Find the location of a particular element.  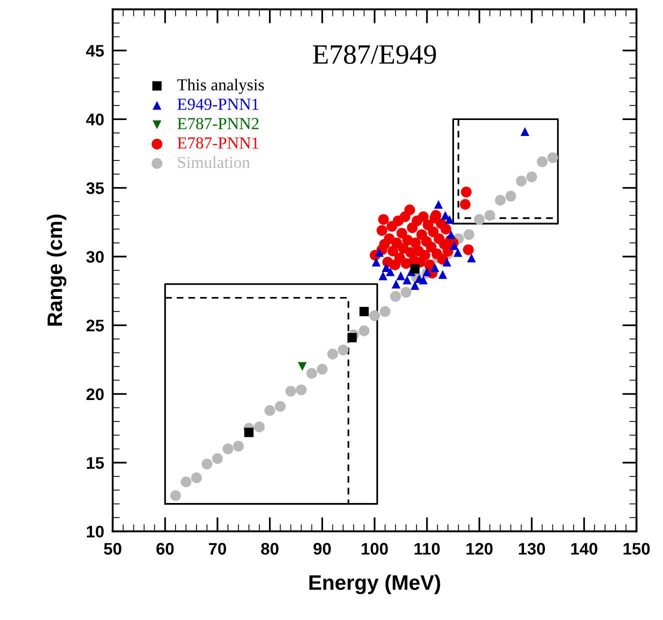

text: E787/E949 is located at coordinates (374, 54).